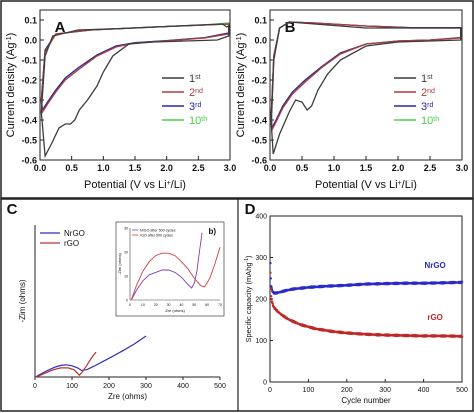  I want to click on y-tick-label: 400, so click(261, 217).